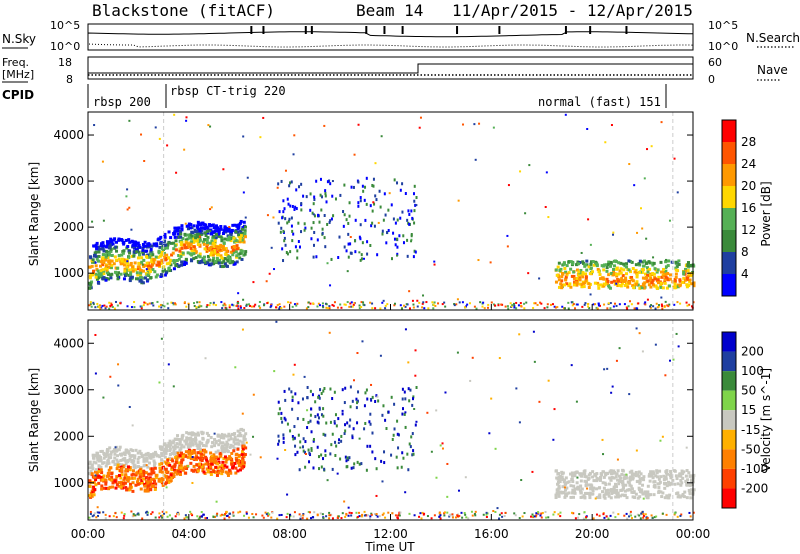 This screenshot has width=800, height=554. I want to click on colorbar-tick-label: 8, so click(745, 252).